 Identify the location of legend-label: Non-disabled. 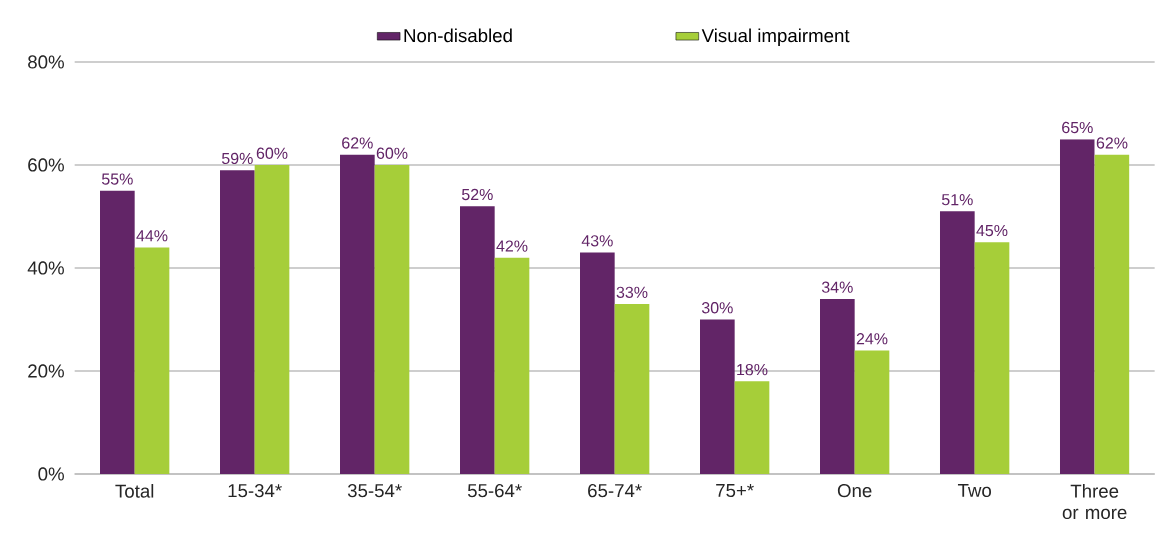
(458, 35).